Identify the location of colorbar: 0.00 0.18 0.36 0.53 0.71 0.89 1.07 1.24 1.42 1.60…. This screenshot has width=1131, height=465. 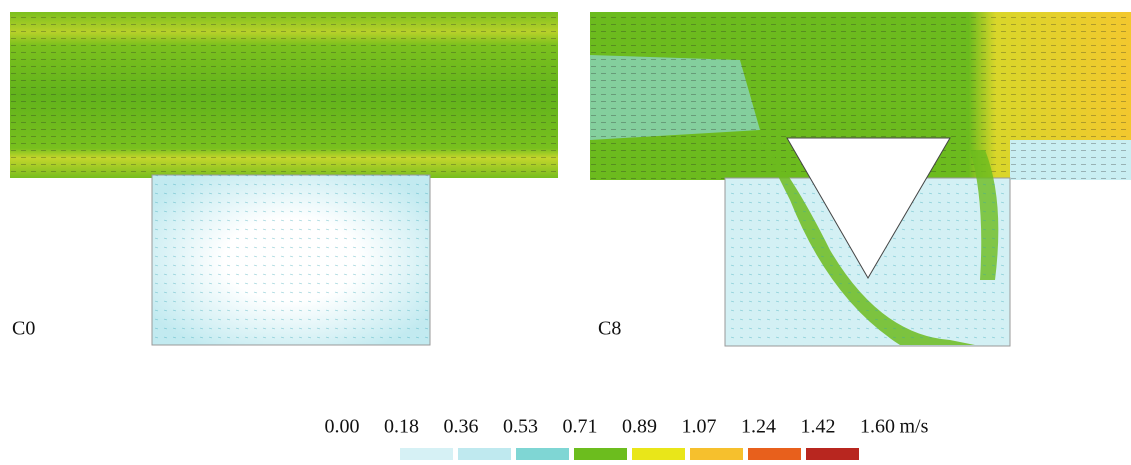
(627, 439).